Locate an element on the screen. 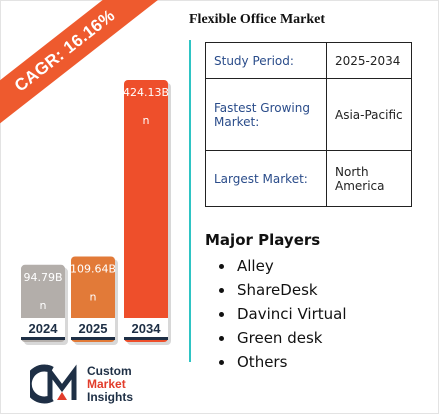  logo-wordmark: Custom Market Insights is located at coordinates (110, 384).